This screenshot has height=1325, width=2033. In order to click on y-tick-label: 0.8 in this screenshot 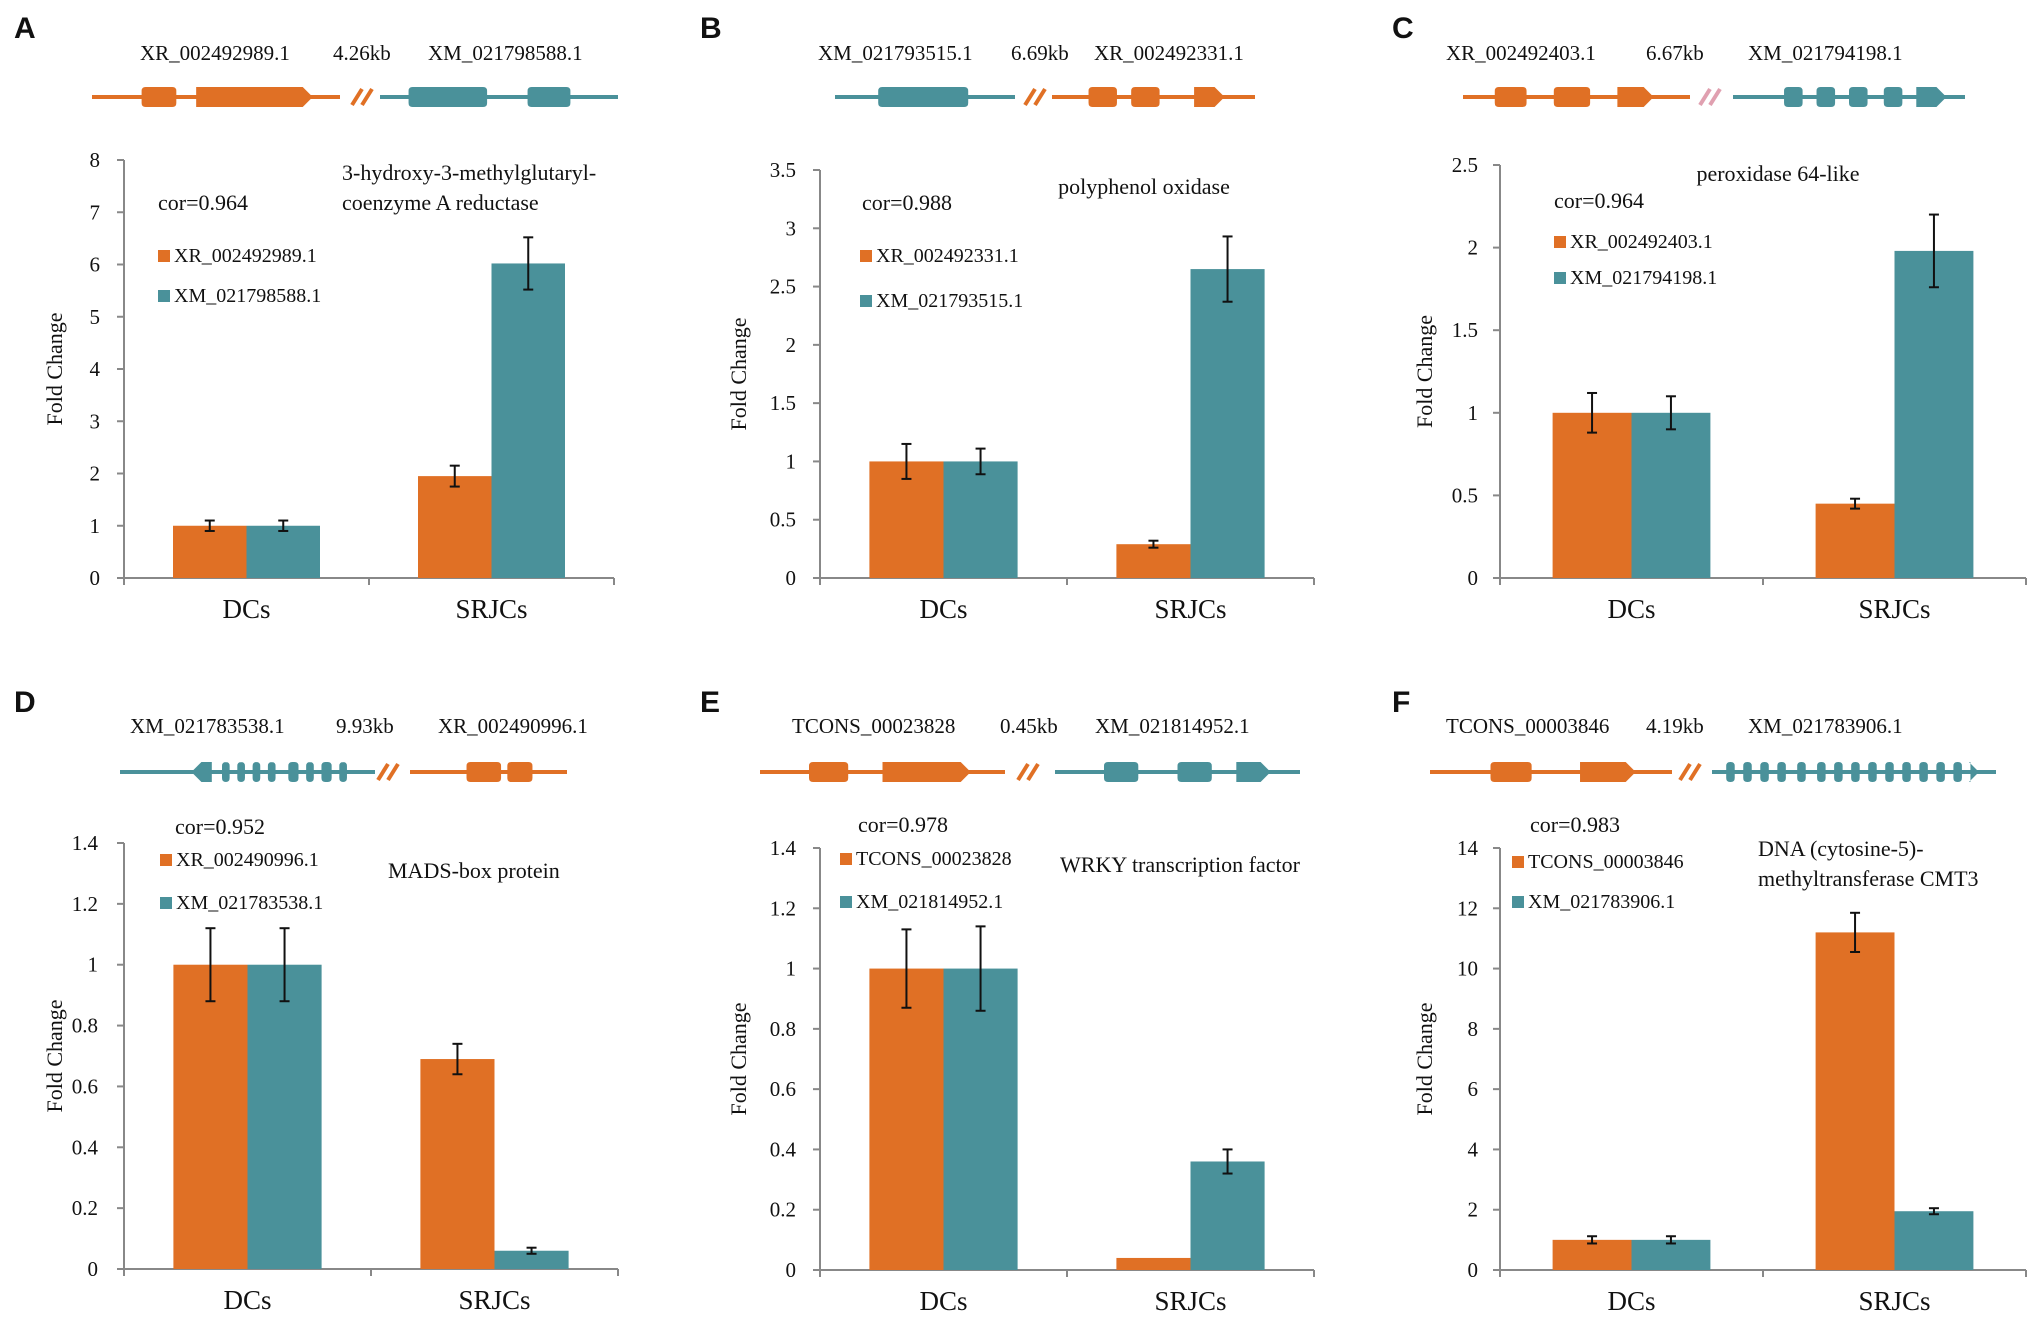, I will do `click(783, 1029)`.